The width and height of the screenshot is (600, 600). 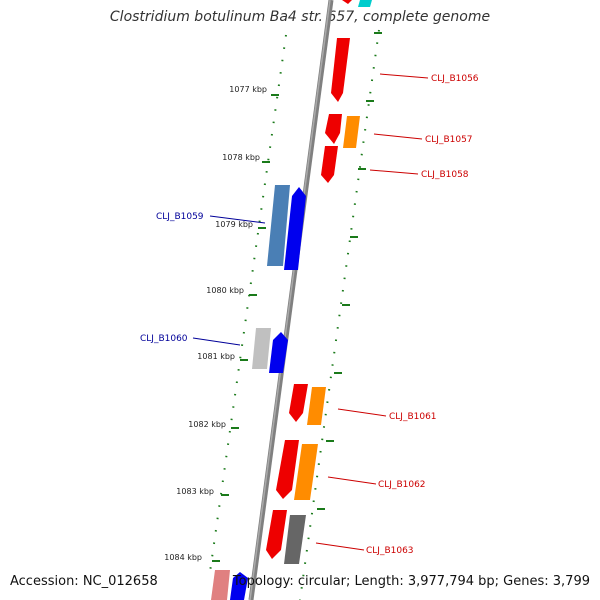 I want to click on tick-label: 1077 kbp, so click(x=248, y=89).